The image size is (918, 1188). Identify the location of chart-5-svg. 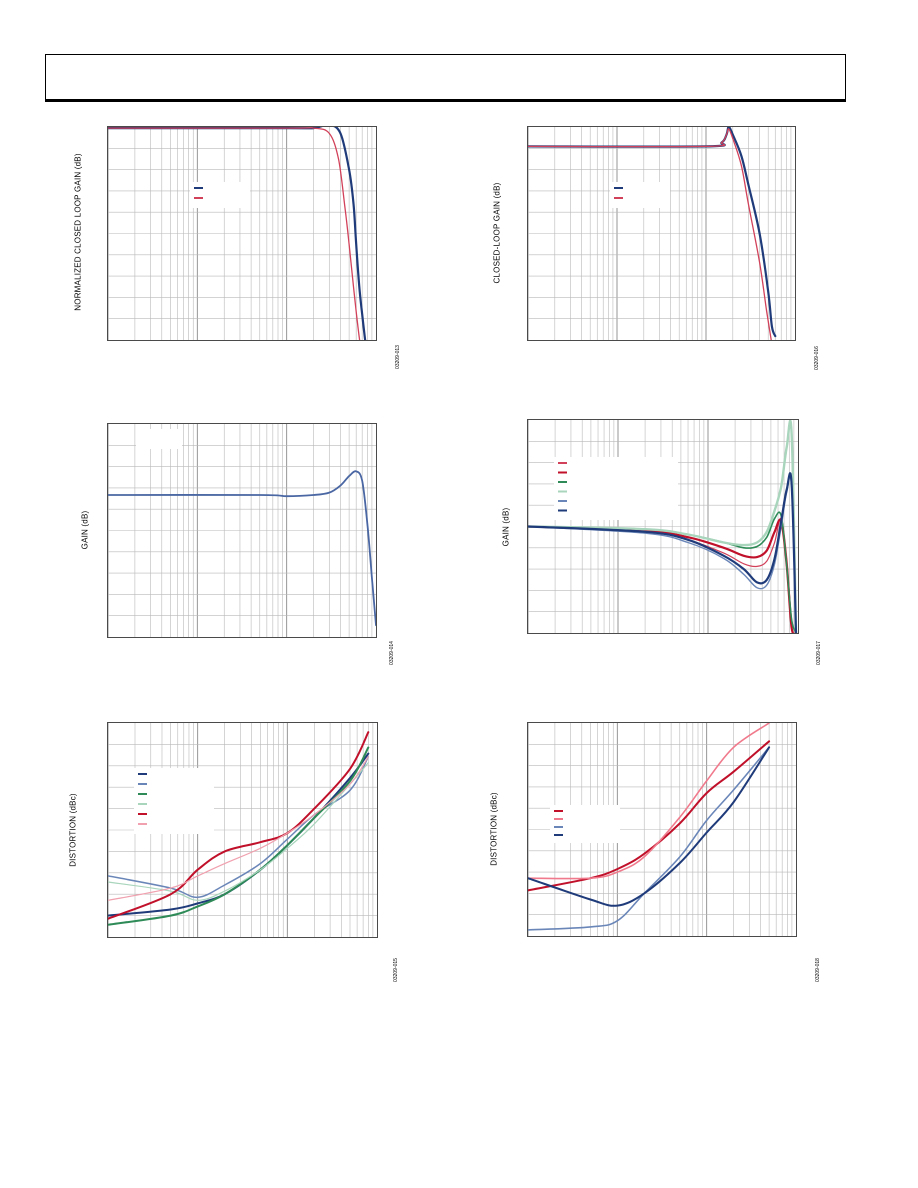
(242, 830).